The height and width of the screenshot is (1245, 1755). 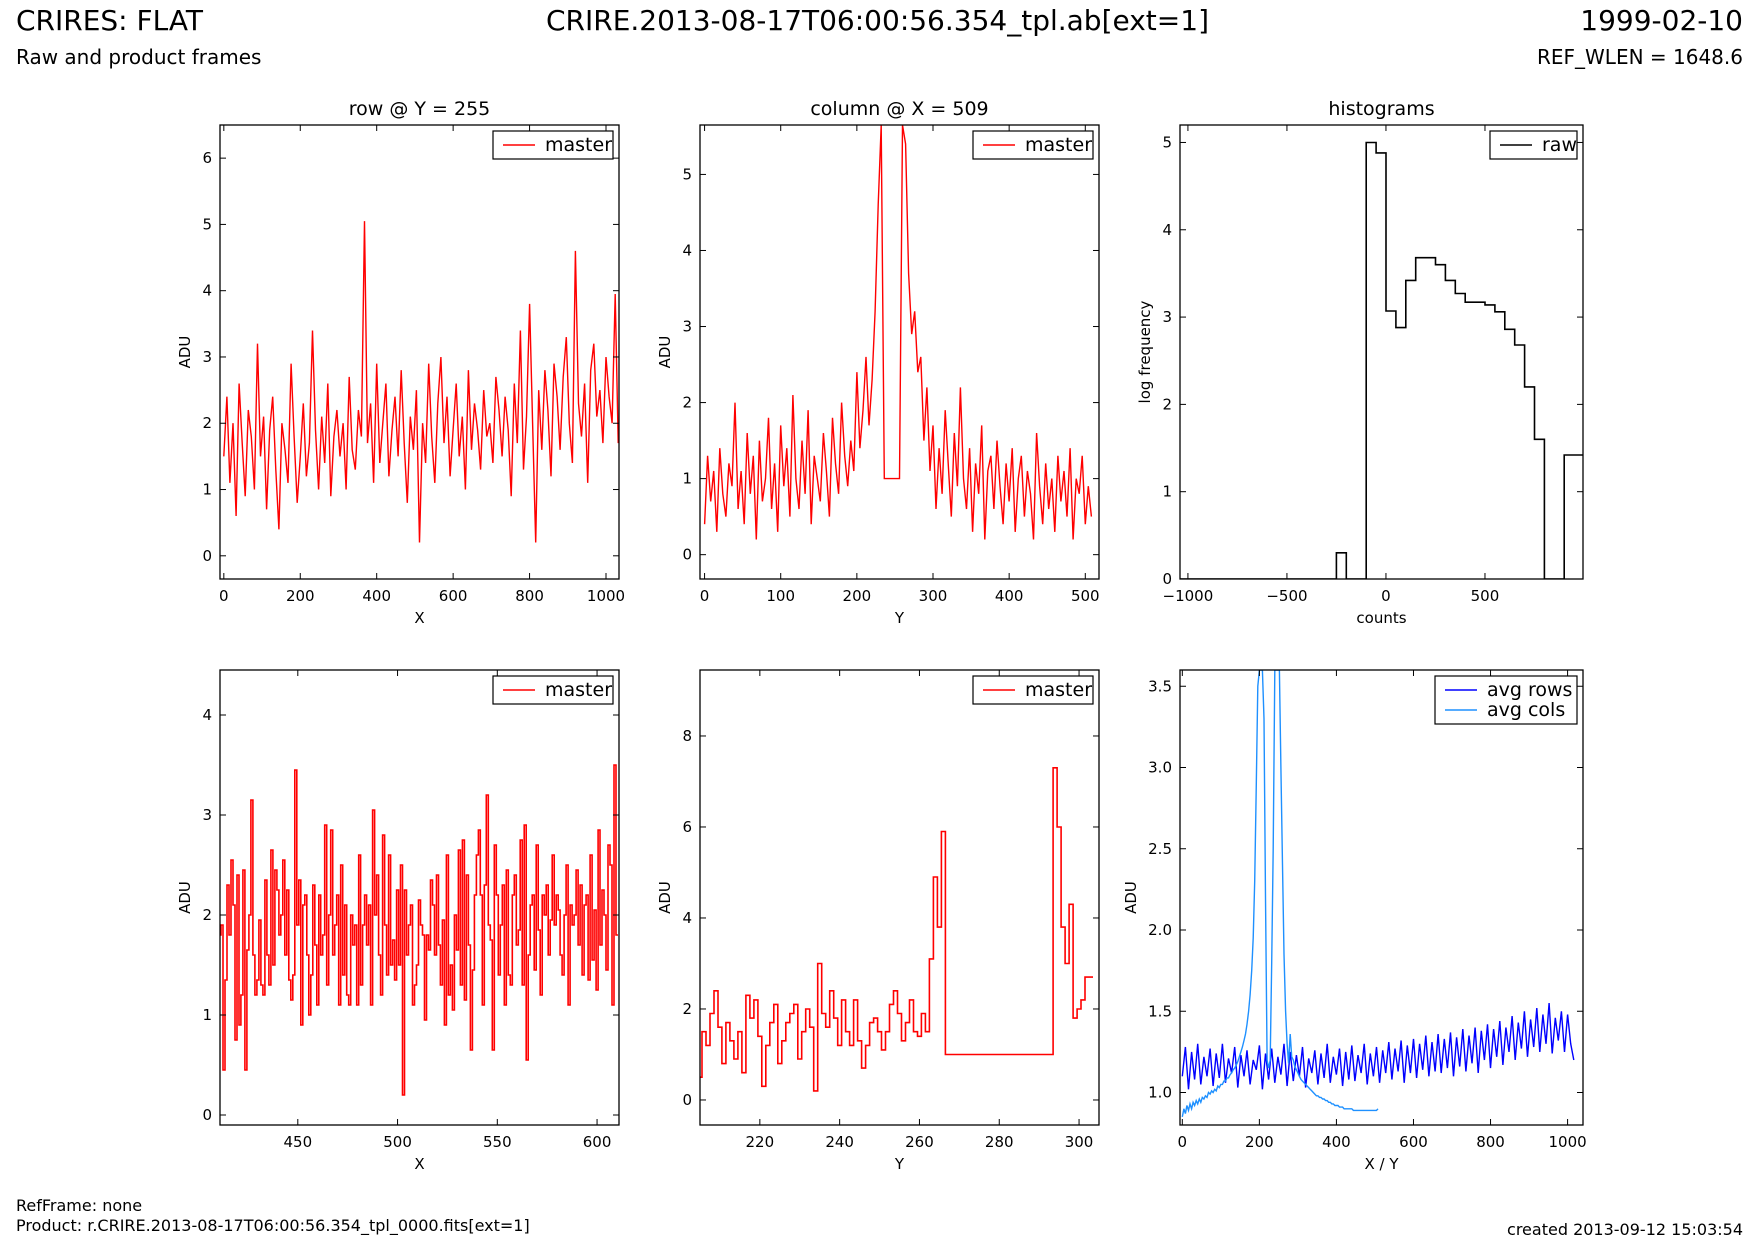 What do you see at coordinates (1160, 1011) in the screenshot?
I see `y-tick-label: 1.5` at bounding box center [1160, 1011].